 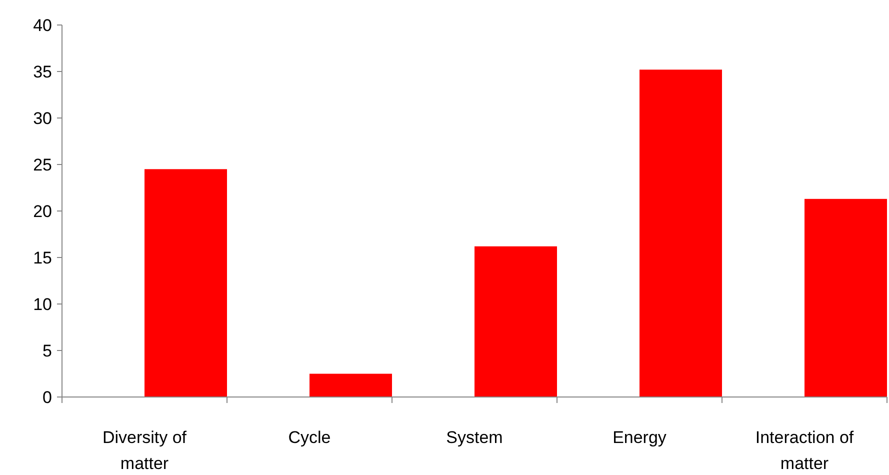 What do you see at coordinates (309, 437) in the screenshot?
I see `x-tick-label: Cycle` at bounding box center [309, 437].